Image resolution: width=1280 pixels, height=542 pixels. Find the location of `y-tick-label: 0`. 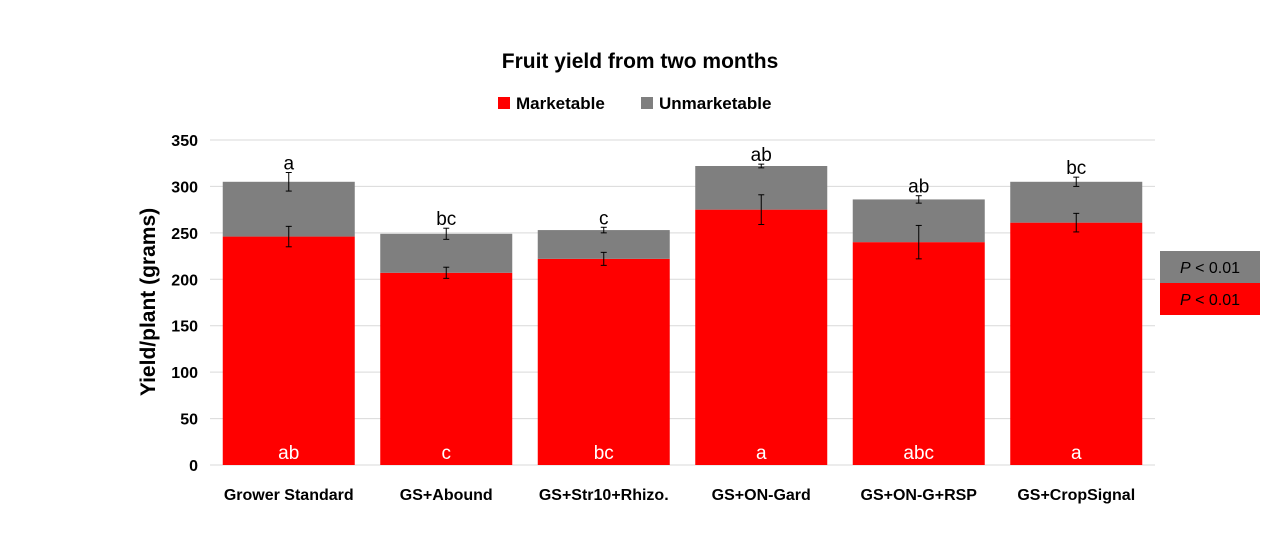

y-tick-label: 0 is located at coordinates (193, 466).